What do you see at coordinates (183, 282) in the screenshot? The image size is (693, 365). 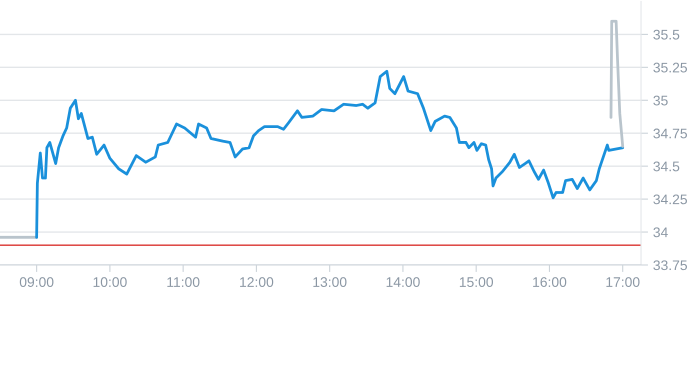 I see `x-tick-label: 11:00` at bounding box center [183, 282].